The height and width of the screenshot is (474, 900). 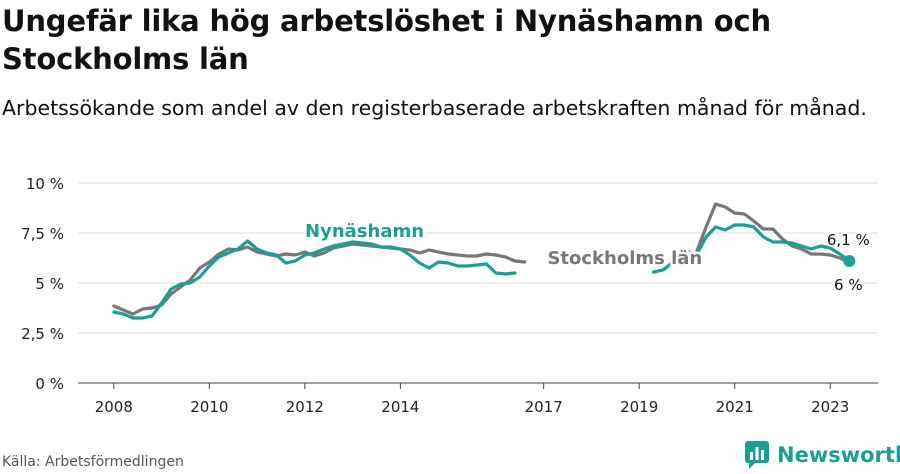 What do you see at coordinates (848, 240) in the screenshot?
I see `end-value-label-nynashamn: 6,1 %` at bounding box center [848, 240].